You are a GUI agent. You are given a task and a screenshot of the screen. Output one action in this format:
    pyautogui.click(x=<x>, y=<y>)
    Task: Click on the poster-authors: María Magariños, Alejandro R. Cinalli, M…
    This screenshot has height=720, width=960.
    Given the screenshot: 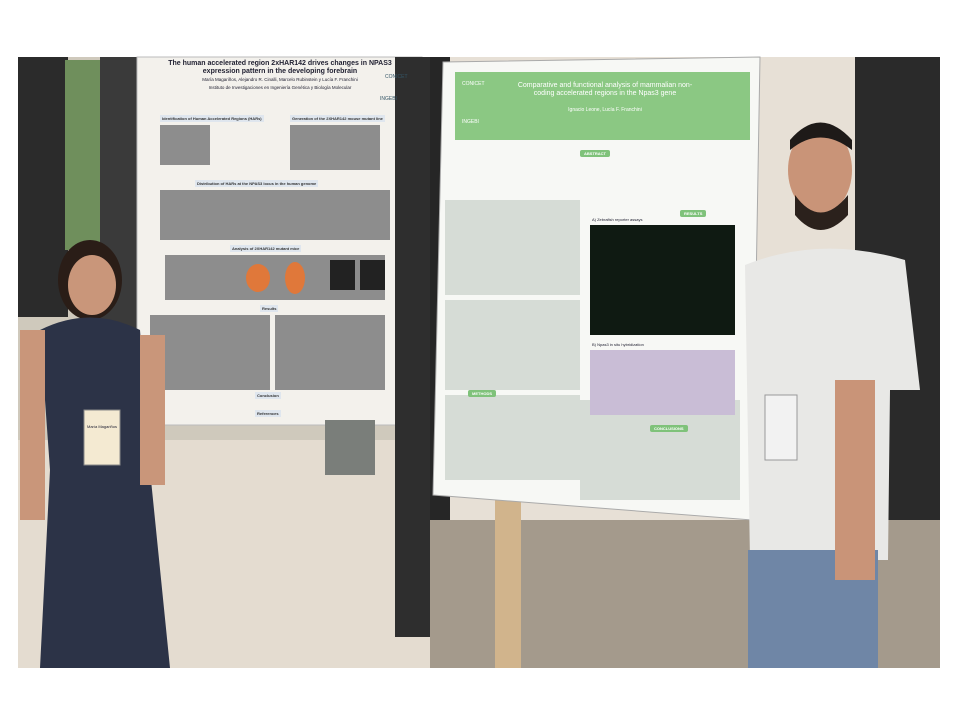 What is the action you would take?
    pyautogui.click(x=280, y=79)
    